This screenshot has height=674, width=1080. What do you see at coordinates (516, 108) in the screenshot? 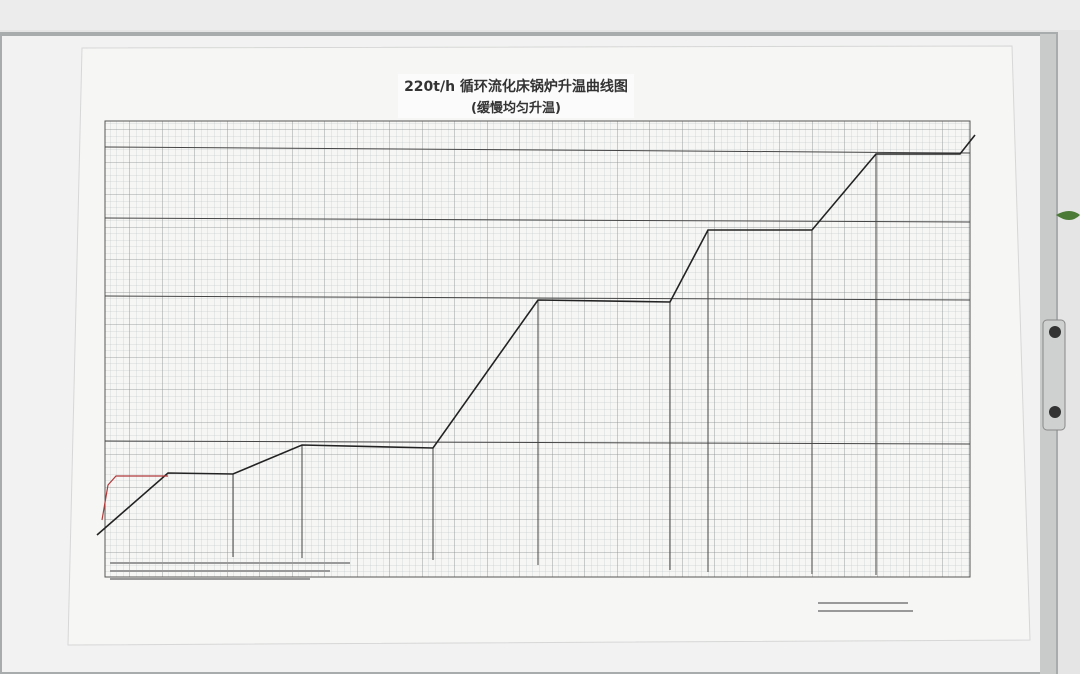
I see `subtitle: (缓慢均匀升温)` at bounding box center [516, 108].